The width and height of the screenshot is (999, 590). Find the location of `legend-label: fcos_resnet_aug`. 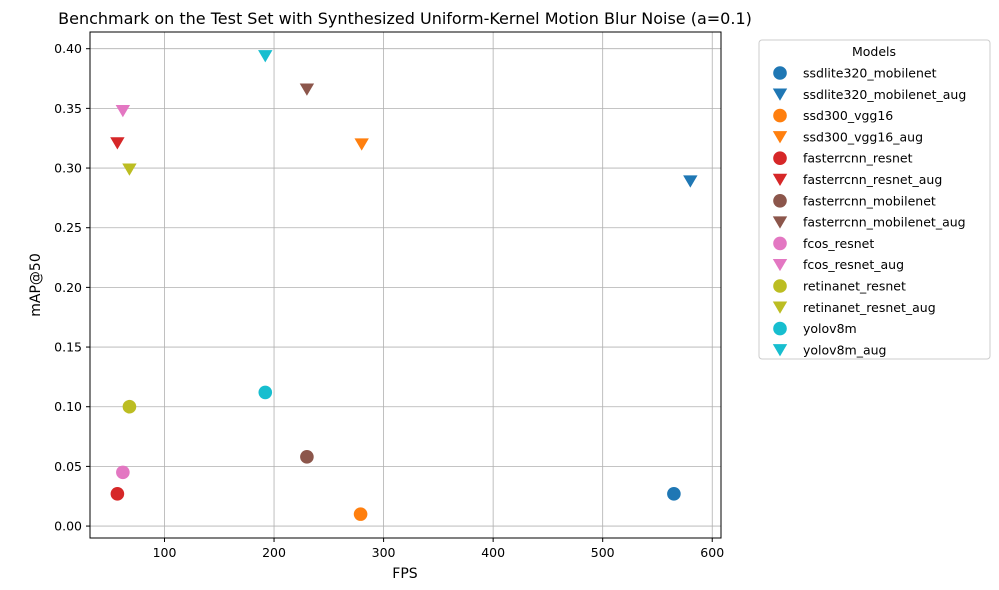

legend-label: fcos_resnet_aug is located at coordinates (853, 264).